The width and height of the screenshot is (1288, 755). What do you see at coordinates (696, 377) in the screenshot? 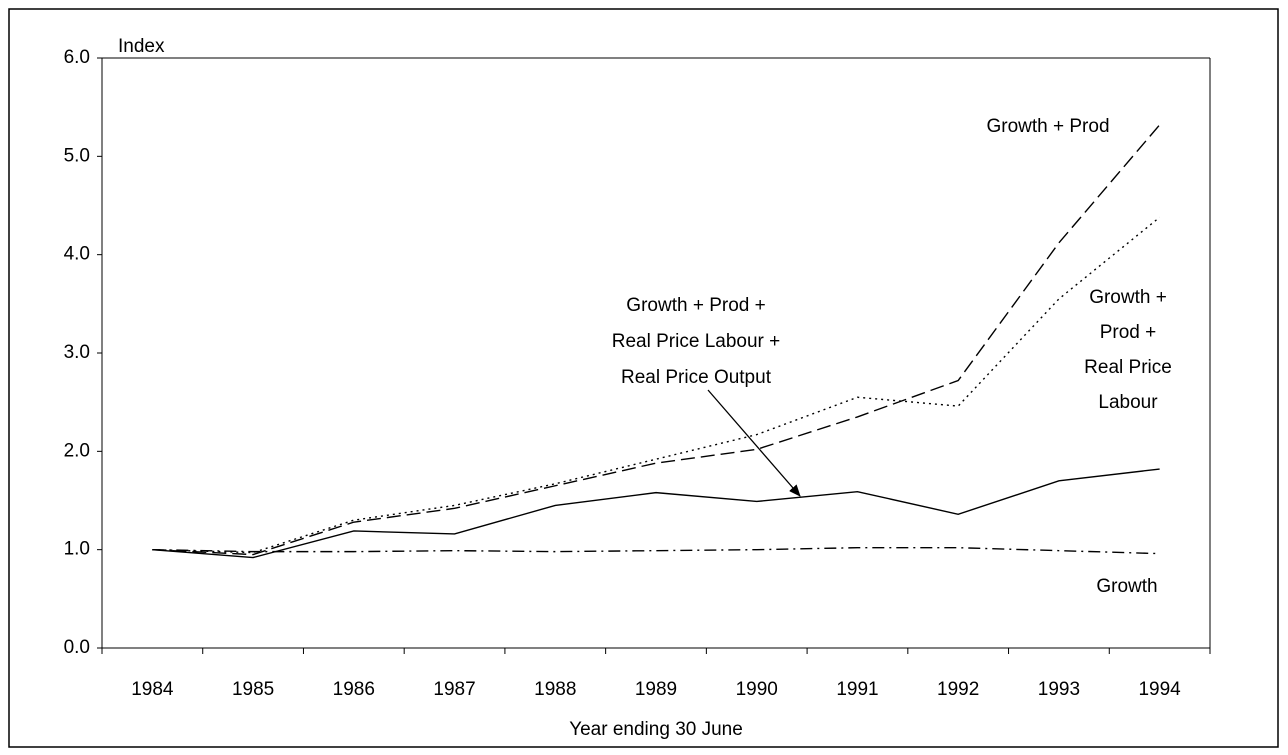
I see `annotation: Real Price Output` at bounding box center [696, 377].